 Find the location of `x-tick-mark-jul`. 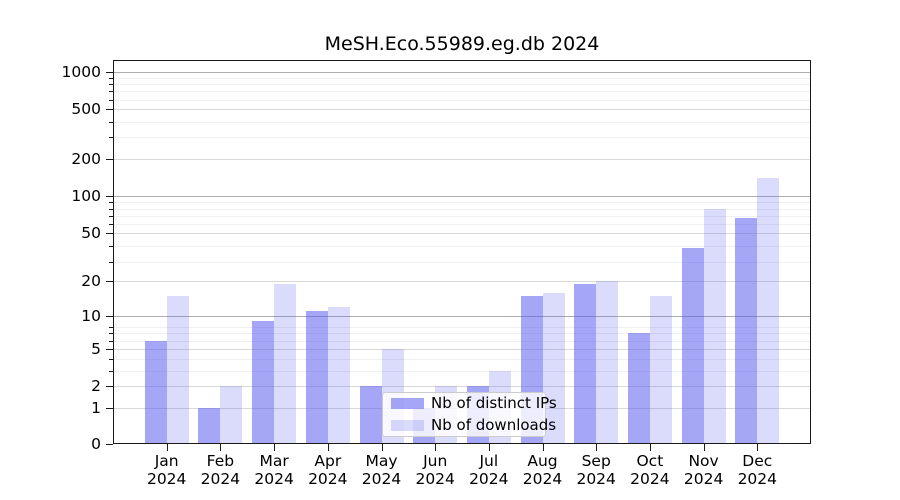

x-tick-mark-jul is located at coordinates (489, 447).